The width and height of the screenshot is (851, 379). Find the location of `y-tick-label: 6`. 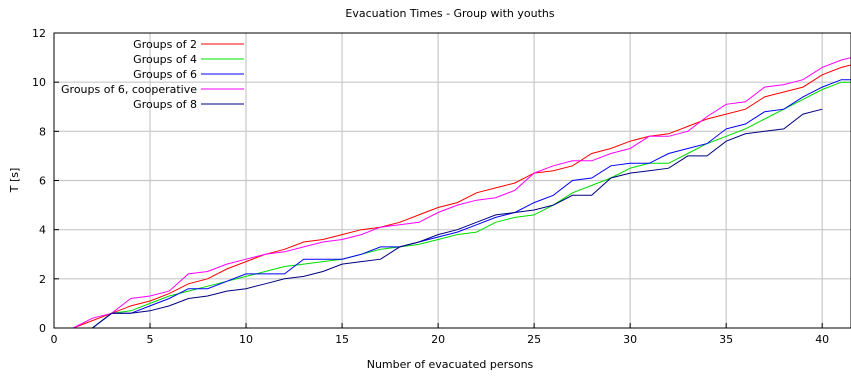

y-tick-label: 6 is located at coordinates (42, 181).